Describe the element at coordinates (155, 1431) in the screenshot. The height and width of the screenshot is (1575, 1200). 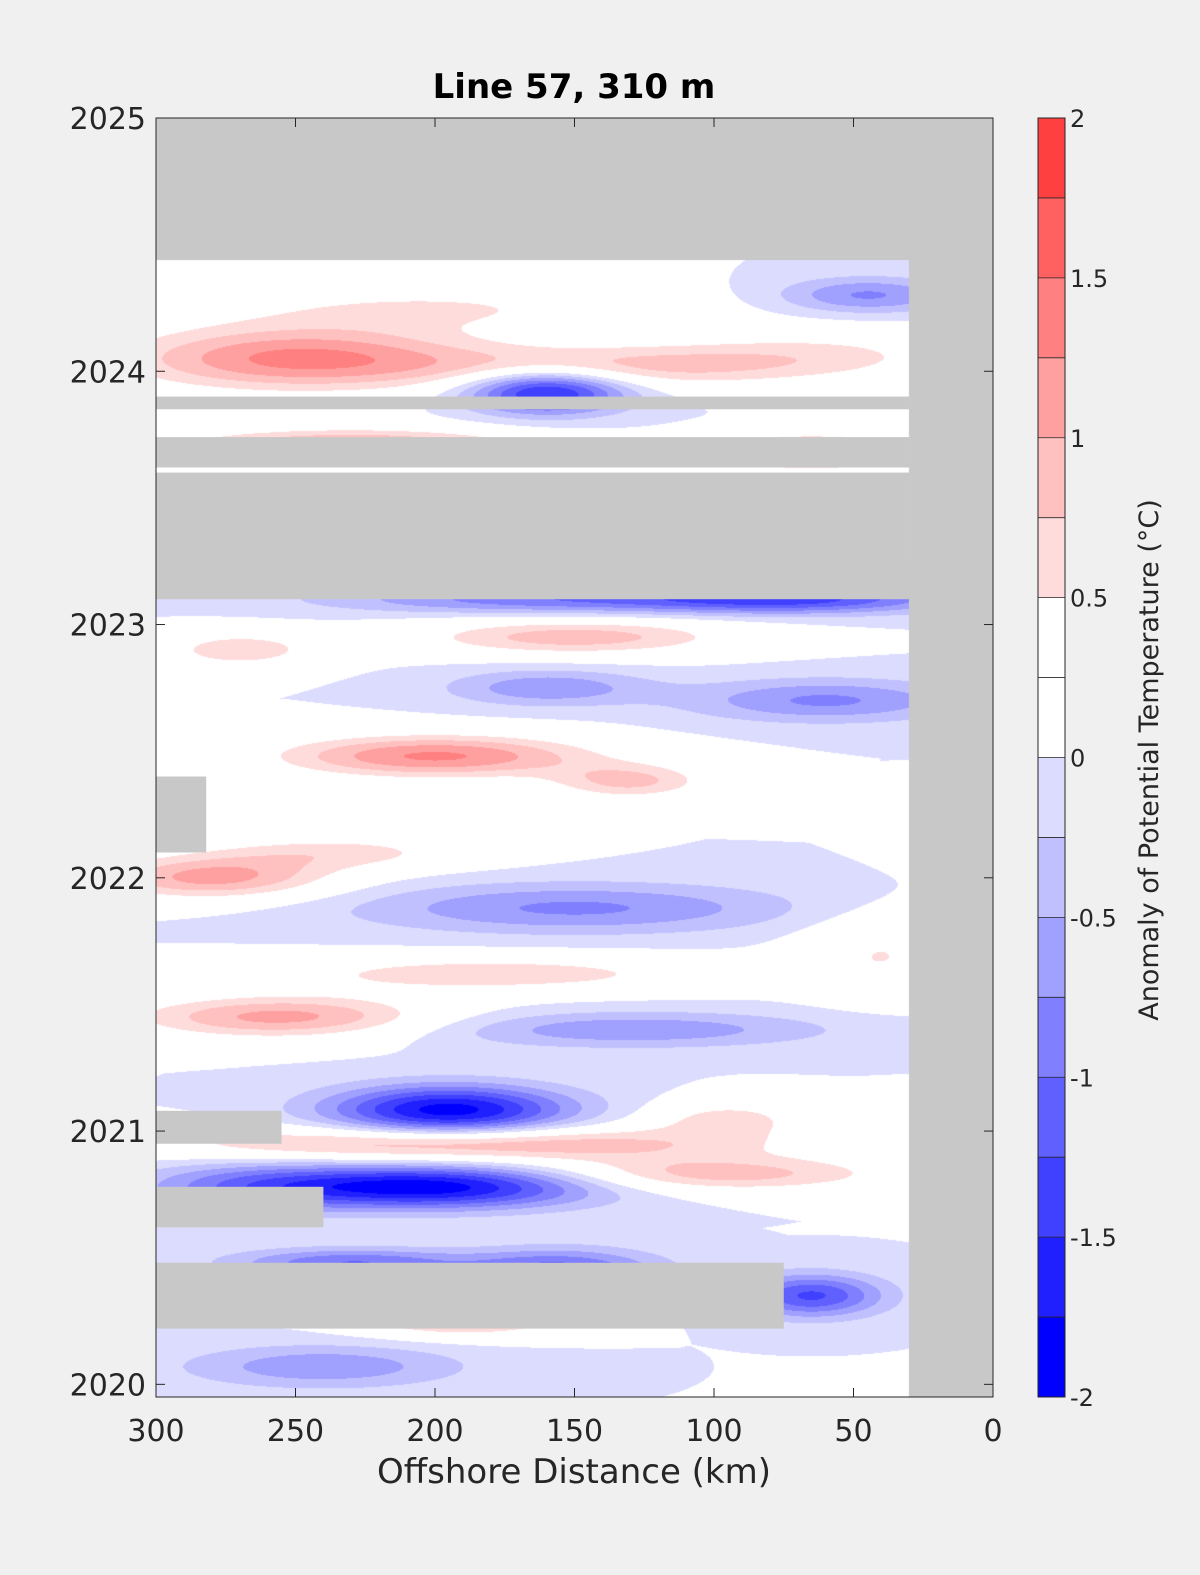
I see `x-tick-label: 300` at that location.